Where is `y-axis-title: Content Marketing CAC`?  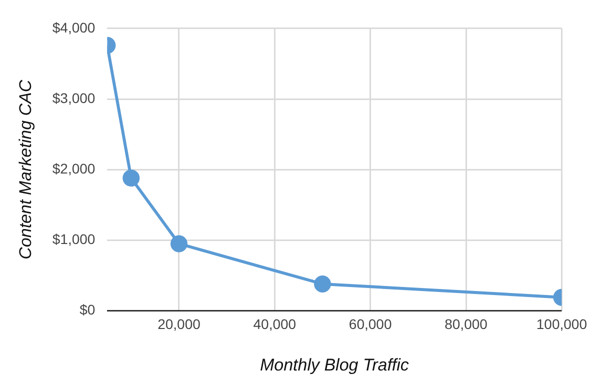 y-axis-title: Content Marketing CAC is located at coordinates (25, 169).